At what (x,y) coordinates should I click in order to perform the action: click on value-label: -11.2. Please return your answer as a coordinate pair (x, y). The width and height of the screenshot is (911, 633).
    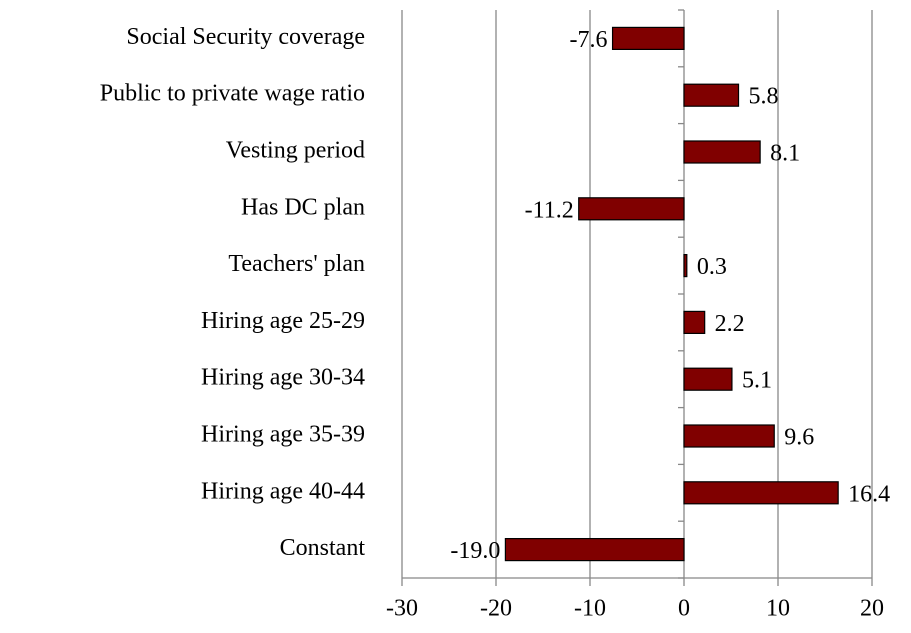
    Looking at the image, I should click on (549, 210).